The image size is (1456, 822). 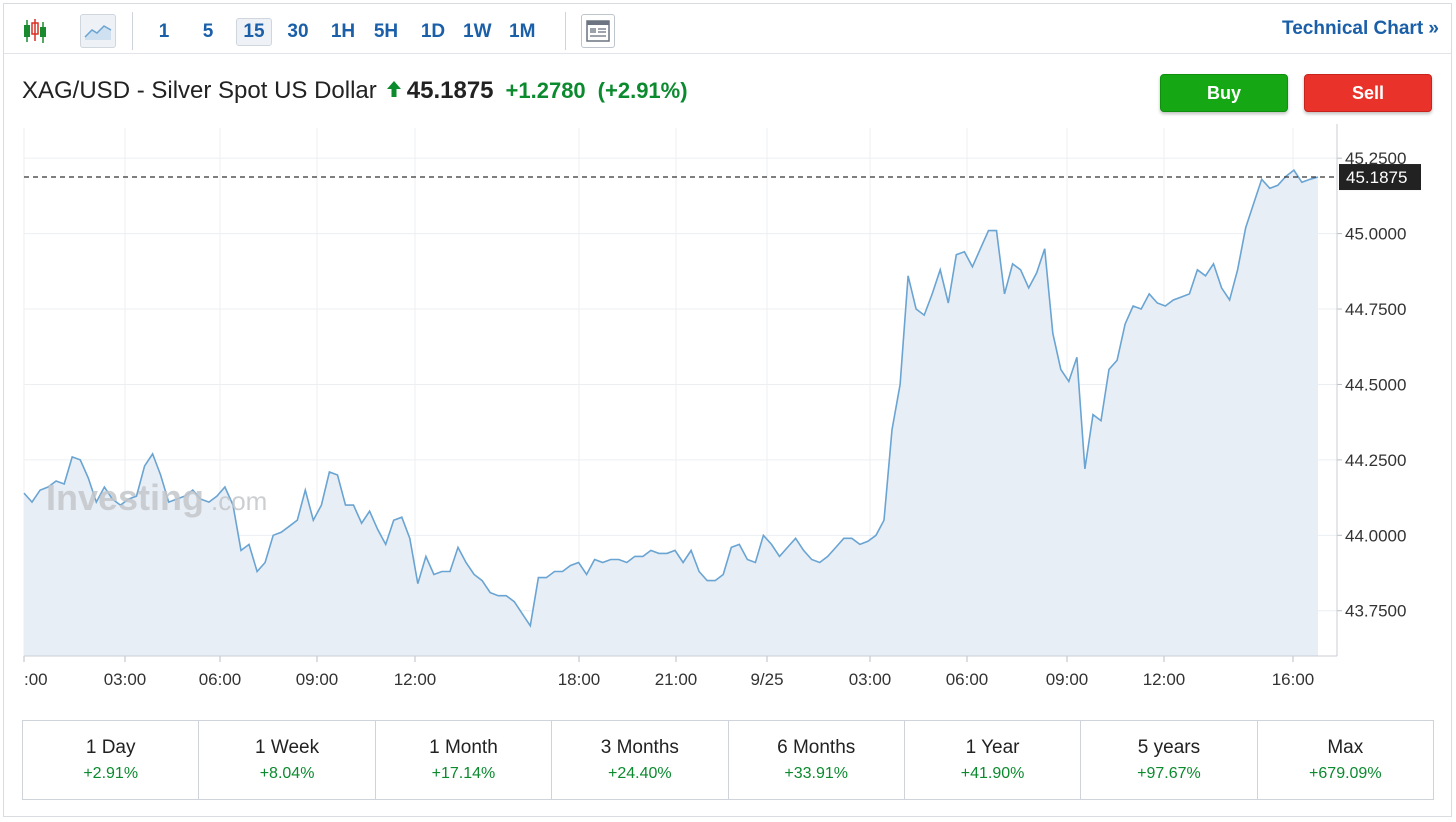 What do you see at coordinates (640, 773) in the screenshot?
I see `perf-value: +24.40%` at bounding box center [640, 773].